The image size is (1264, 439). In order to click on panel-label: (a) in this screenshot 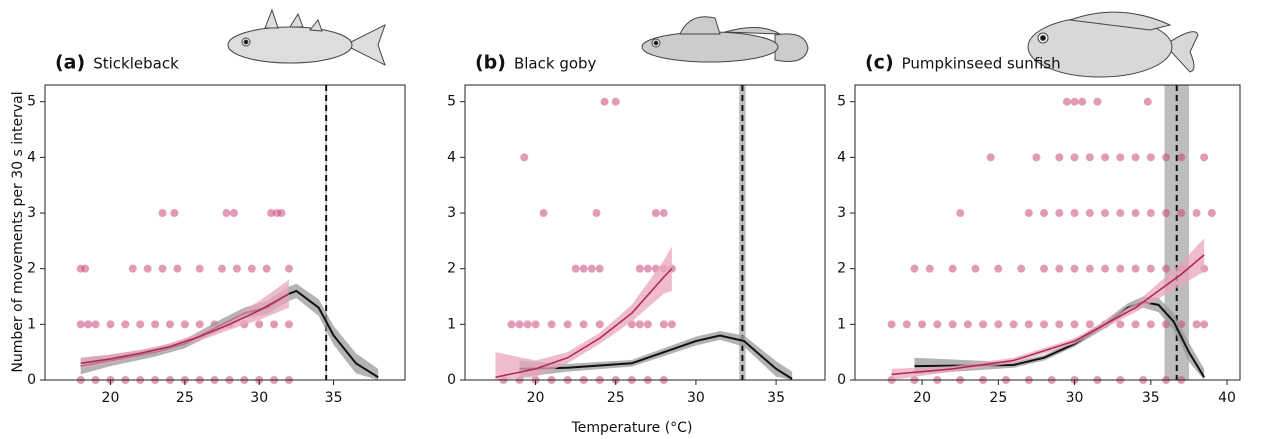, I will do `click(70, 63)`.